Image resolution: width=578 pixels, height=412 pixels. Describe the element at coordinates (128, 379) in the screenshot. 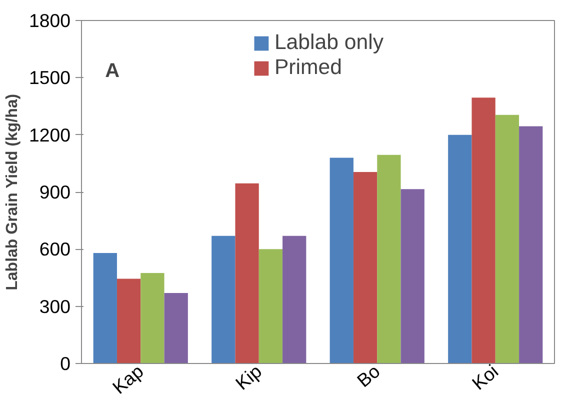

I see `x-tick-label: Kap` at that location.